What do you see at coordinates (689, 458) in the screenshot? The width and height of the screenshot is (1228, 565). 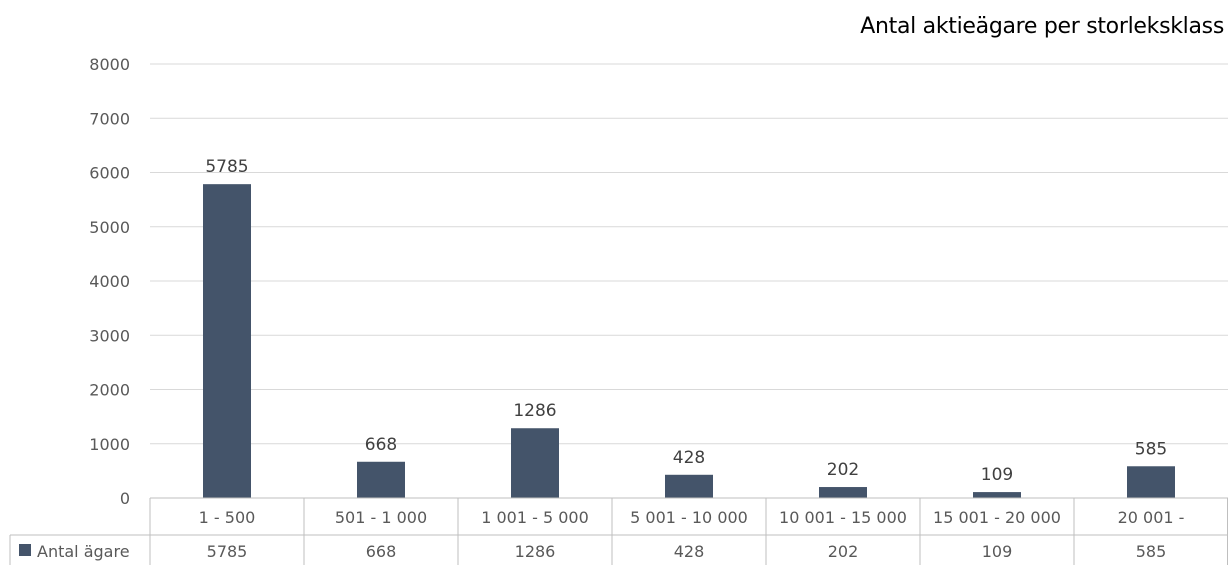 I see `data-label: 428` at bounding box center [689, 458].